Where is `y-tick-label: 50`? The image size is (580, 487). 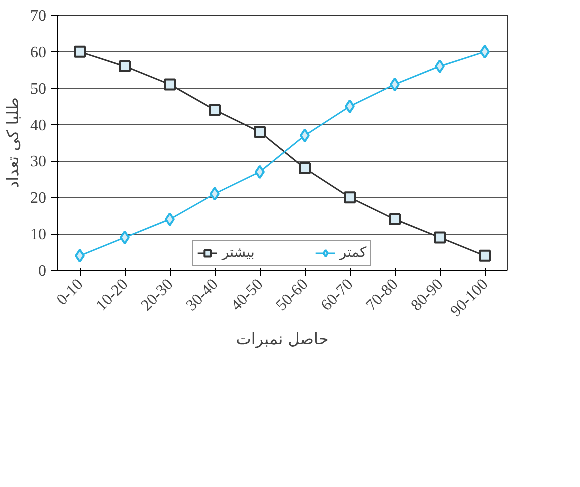 y-tick-label: 50 is located at coordinates (38, 89).